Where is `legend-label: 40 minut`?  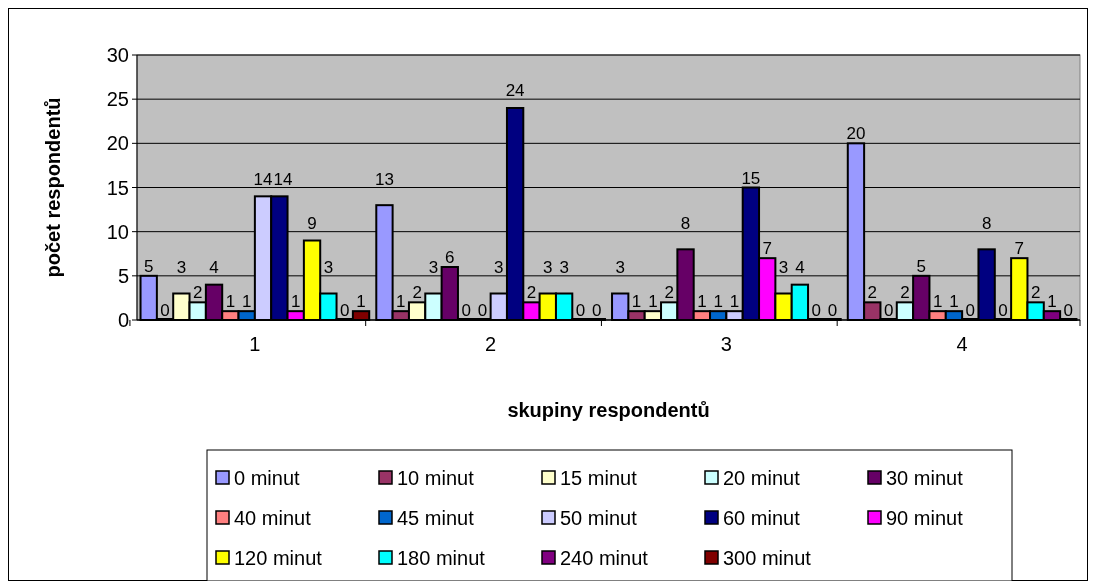 legend-label: 40 minut is located at coordinates (273, 518).